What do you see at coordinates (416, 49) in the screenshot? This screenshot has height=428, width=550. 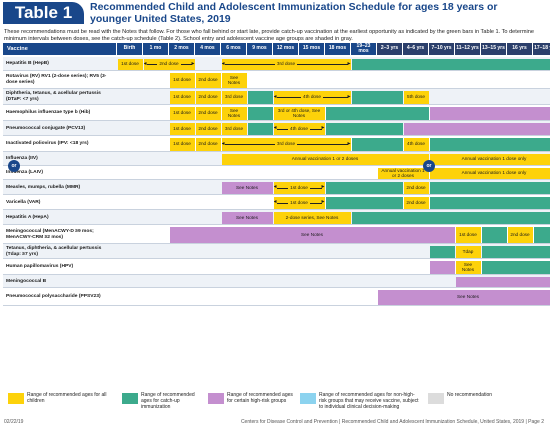 I see `column-header: 4–6 yrs` at bounding box center [416, 49].